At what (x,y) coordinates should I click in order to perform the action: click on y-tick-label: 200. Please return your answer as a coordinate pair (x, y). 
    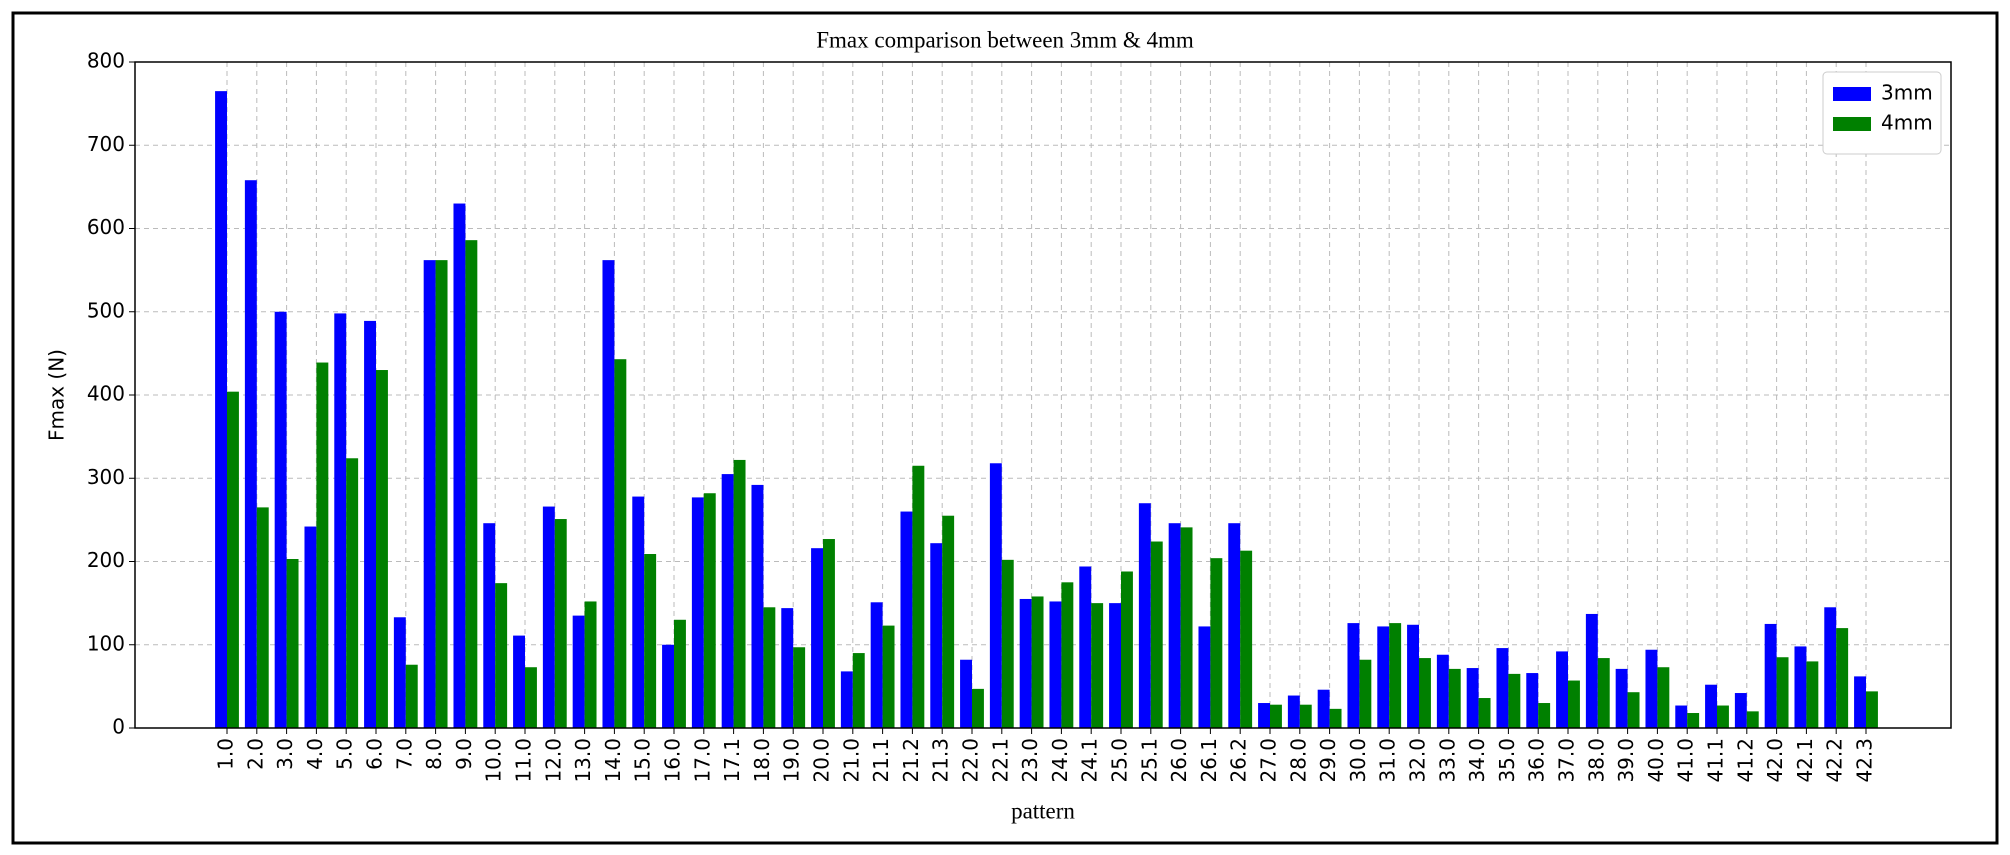
    Looking at the image, I should click on (106, 560).